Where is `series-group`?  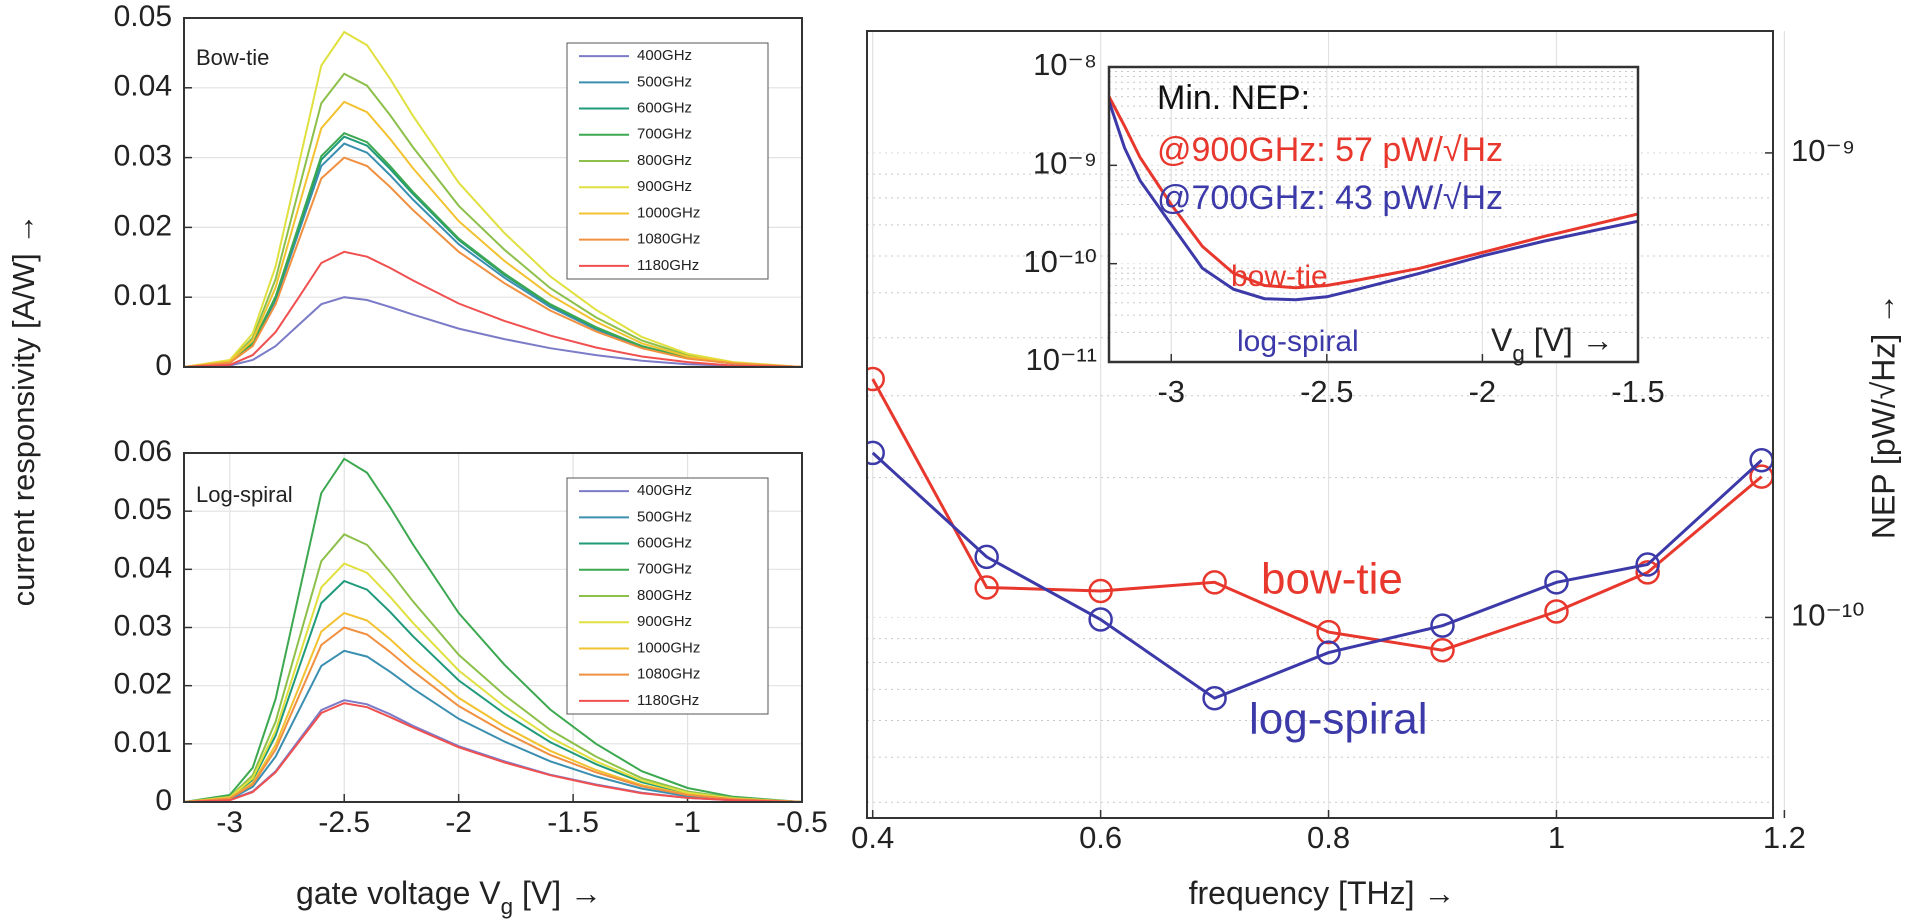
series-group is located at coordinates (493, 198).